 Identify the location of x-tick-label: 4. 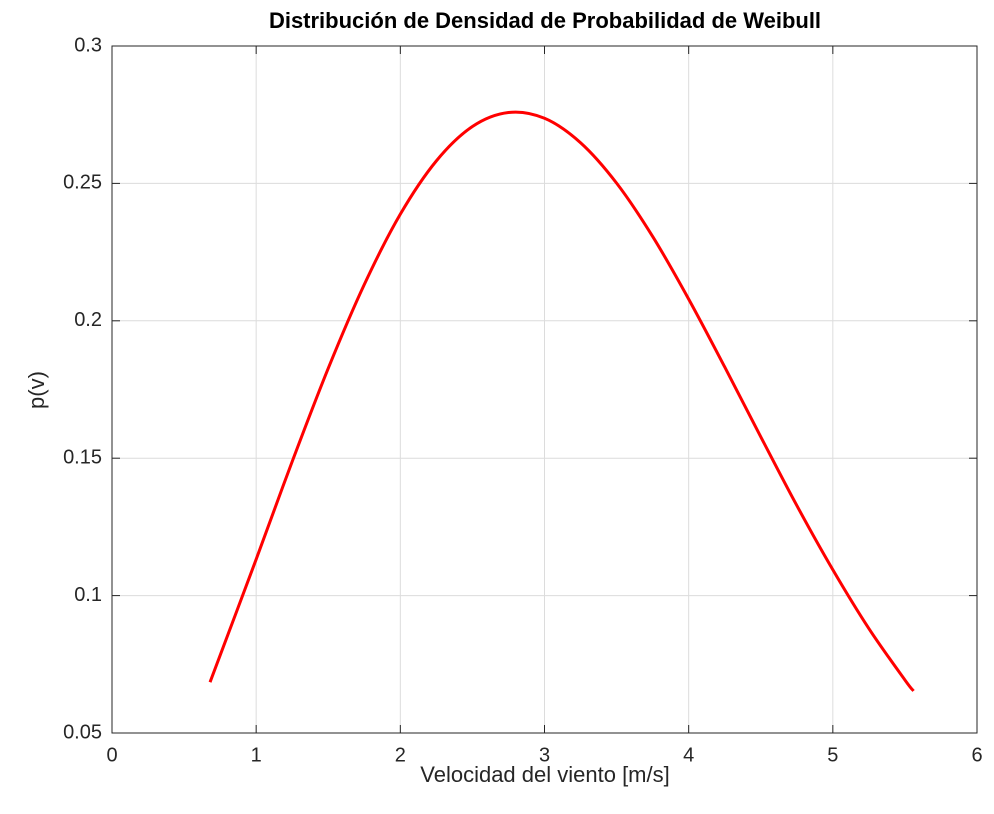
(688, 755).